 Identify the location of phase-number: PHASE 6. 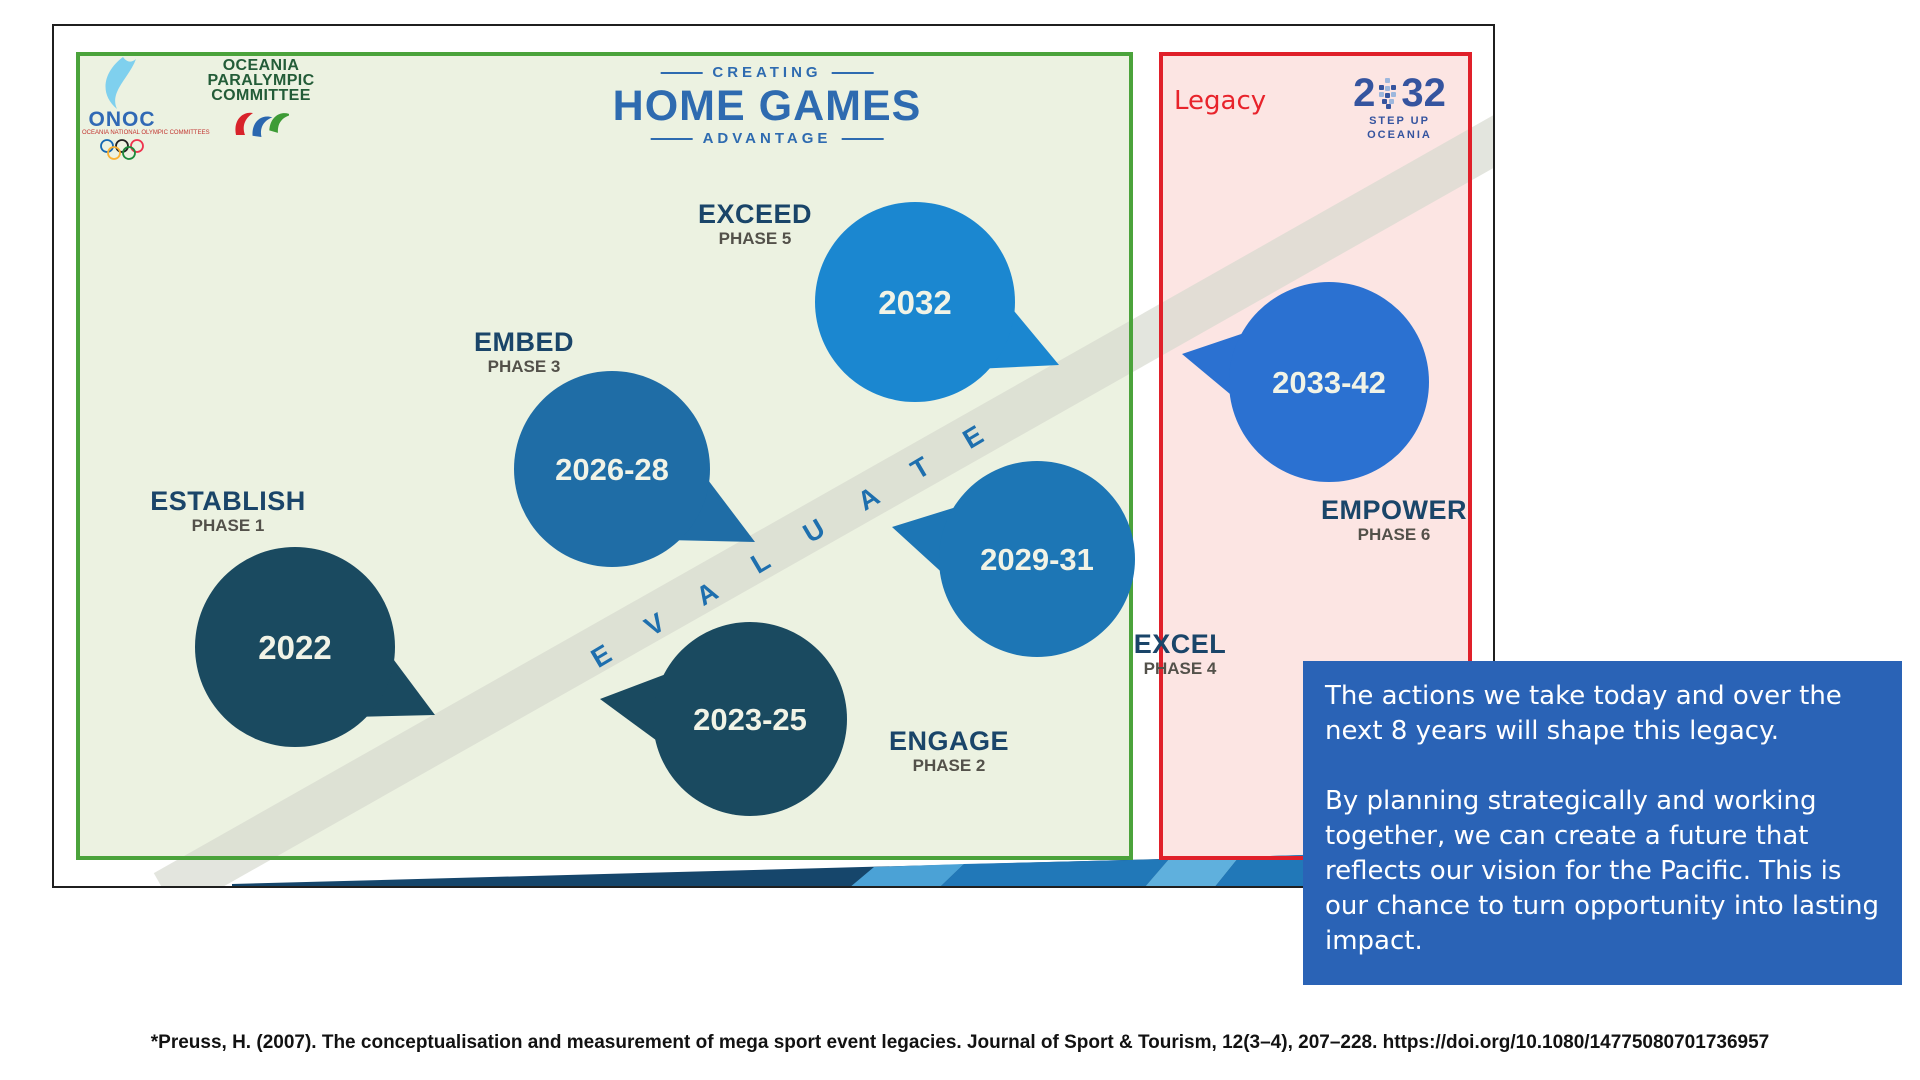
(1394, 534).